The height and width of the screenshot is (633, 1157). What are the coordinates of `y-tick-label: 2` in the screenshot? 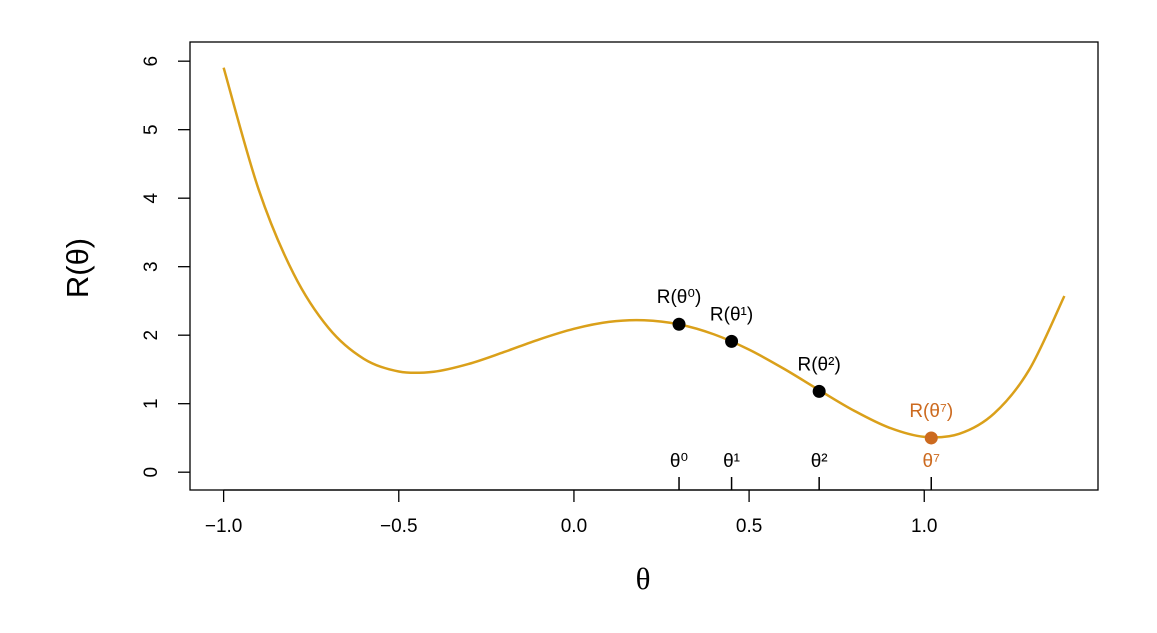 It's located at (151, 335).